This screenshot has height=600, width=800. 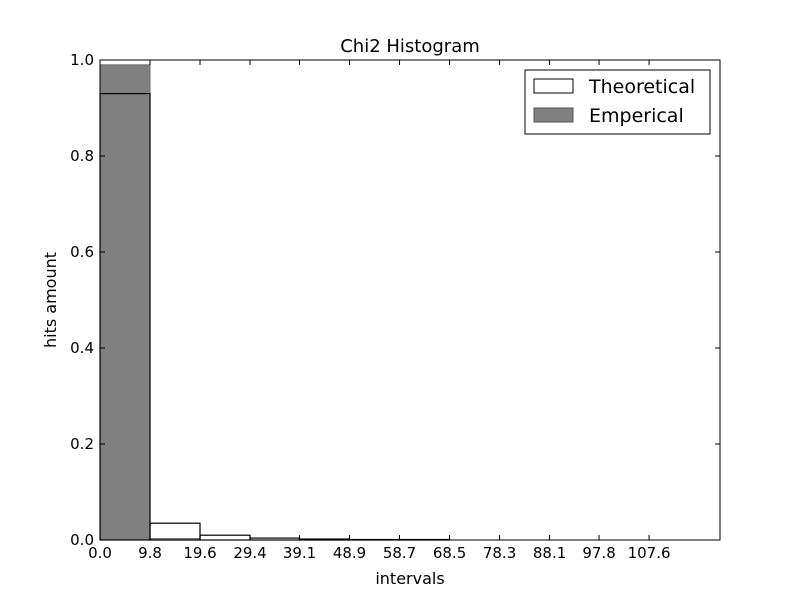 I want to click on legend-swatch-theoretical, so click(x=553, y=86).